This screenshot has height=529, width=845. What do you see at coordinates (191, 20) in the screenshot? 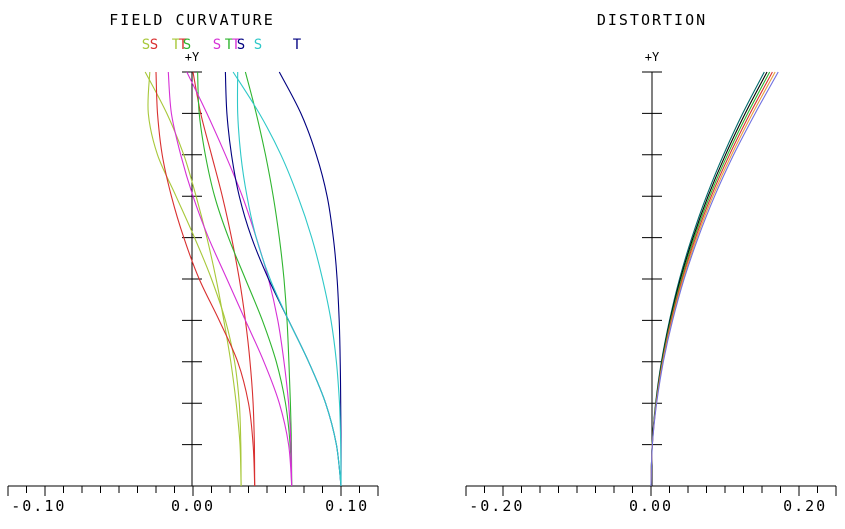
I see `chart-title-field-curvature: FIELD CURVATURE` at bounding box center [191, 20].